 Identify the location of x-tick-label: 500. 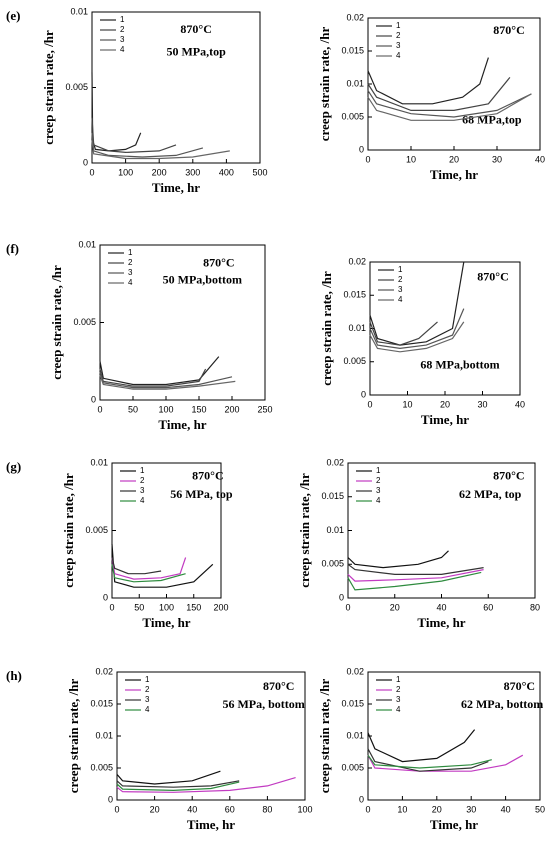
(259, 172).